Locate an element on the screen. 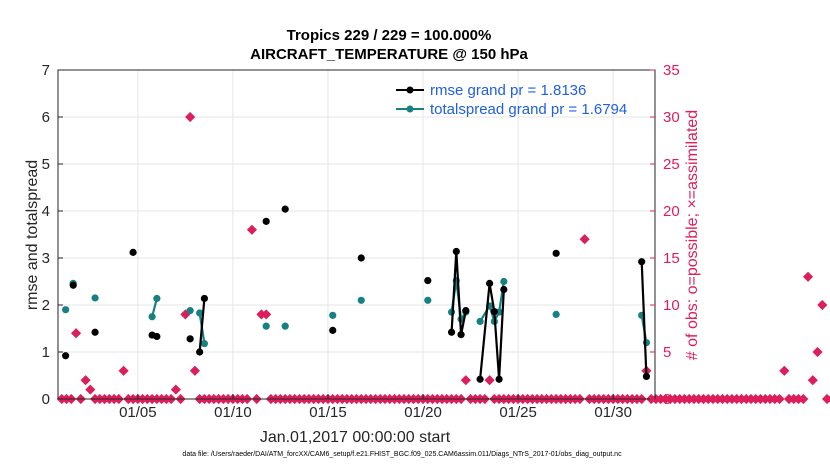 This screenshot has height=470, width=830. chart-title-line1: Tropics 229 / 229 = 100.000% is located at coordinates (389, 35).